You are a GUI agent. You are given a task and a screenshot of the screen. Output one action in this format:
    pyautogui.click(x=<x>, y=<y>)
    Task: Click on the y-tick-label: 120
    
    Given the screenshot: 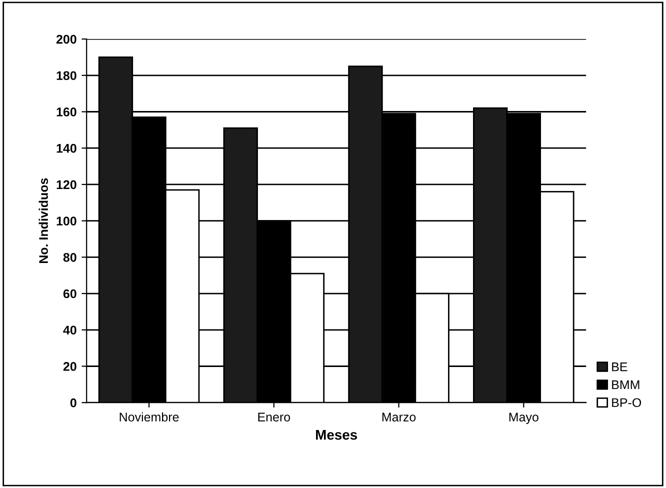 What is the action you would take?
    pyautogui.click(x=66, y=185)
    